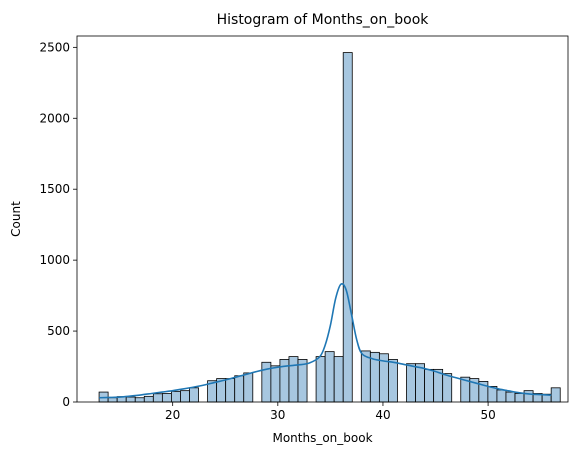  I want to click on chart-title: Histogram of Months_on_book, so click(323, 20).